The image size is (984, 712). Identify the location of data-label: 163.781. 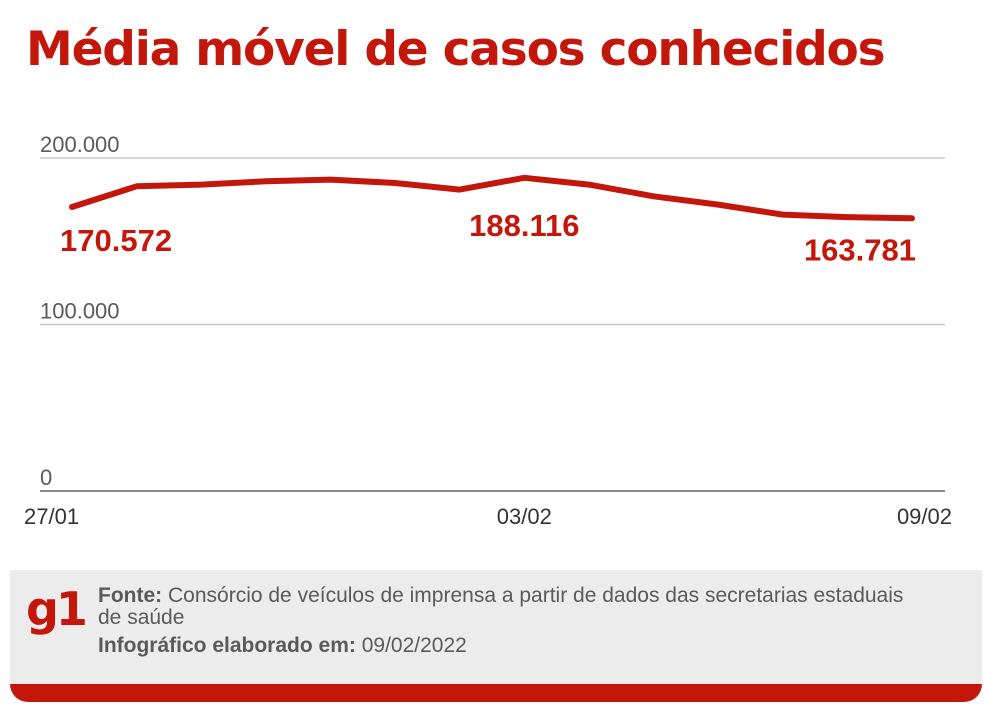
(860, 249).